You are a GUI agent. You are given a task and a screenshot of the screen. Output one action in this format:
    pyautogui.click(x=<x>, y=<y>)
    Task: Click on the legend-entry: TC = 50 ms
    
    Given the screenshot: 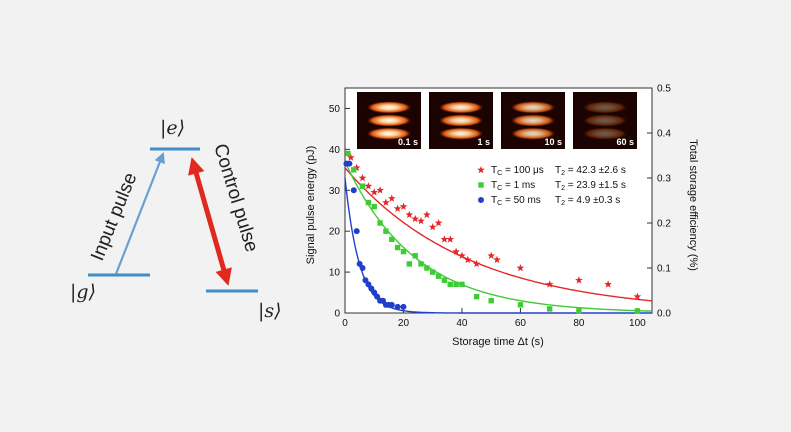 What is the action you would take?
    pyautogui.click(x=516, y=201)
    